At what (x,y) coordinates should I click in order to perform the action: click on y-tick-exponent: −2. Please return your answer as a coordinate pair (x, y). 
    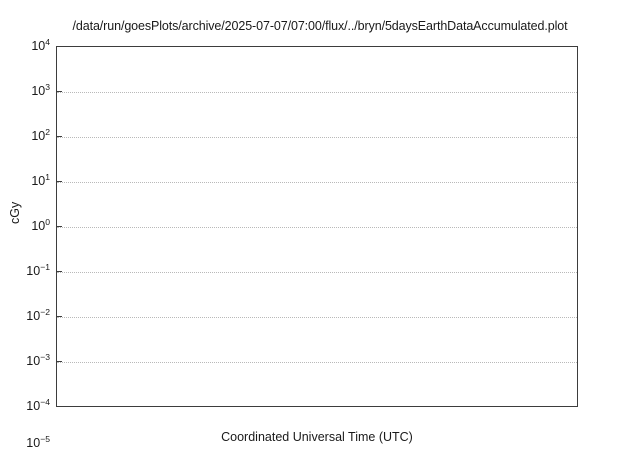
    Looking at the image, I should click on (45, 311).